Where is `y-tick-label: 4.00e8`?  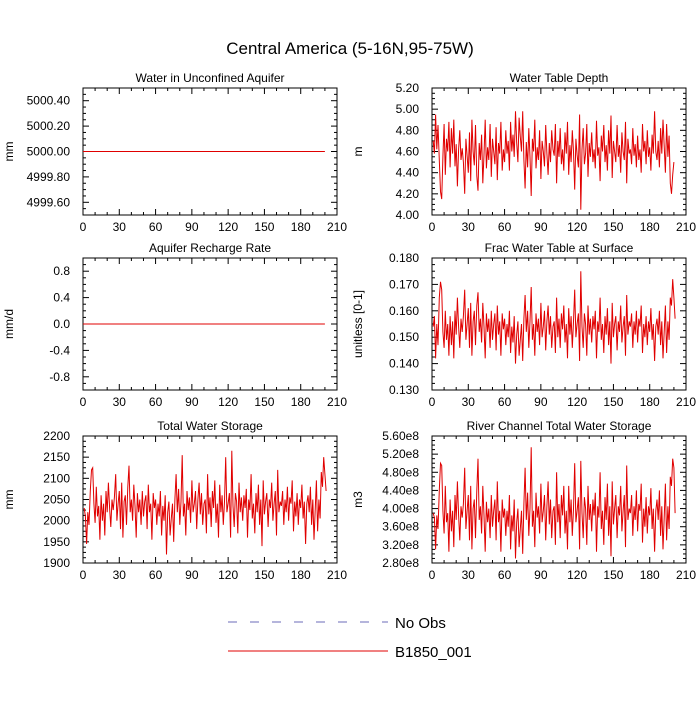
y-tick-label: 4.00e8 is located at coordinates (400, 509).